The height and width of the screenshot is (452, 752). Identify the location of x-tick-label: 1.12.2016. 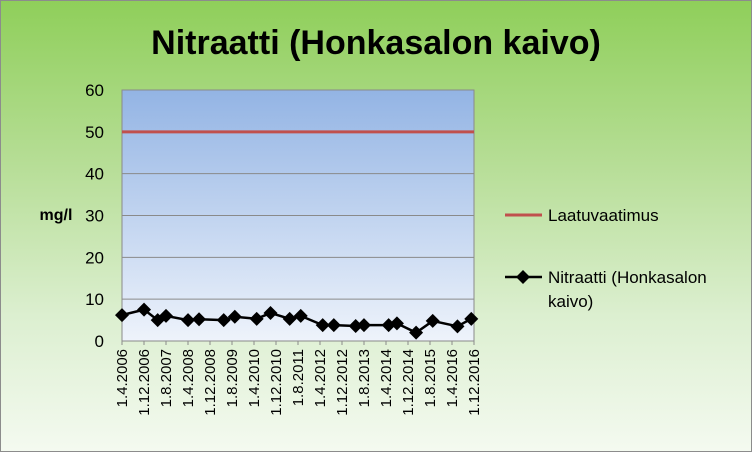
(474, 382).